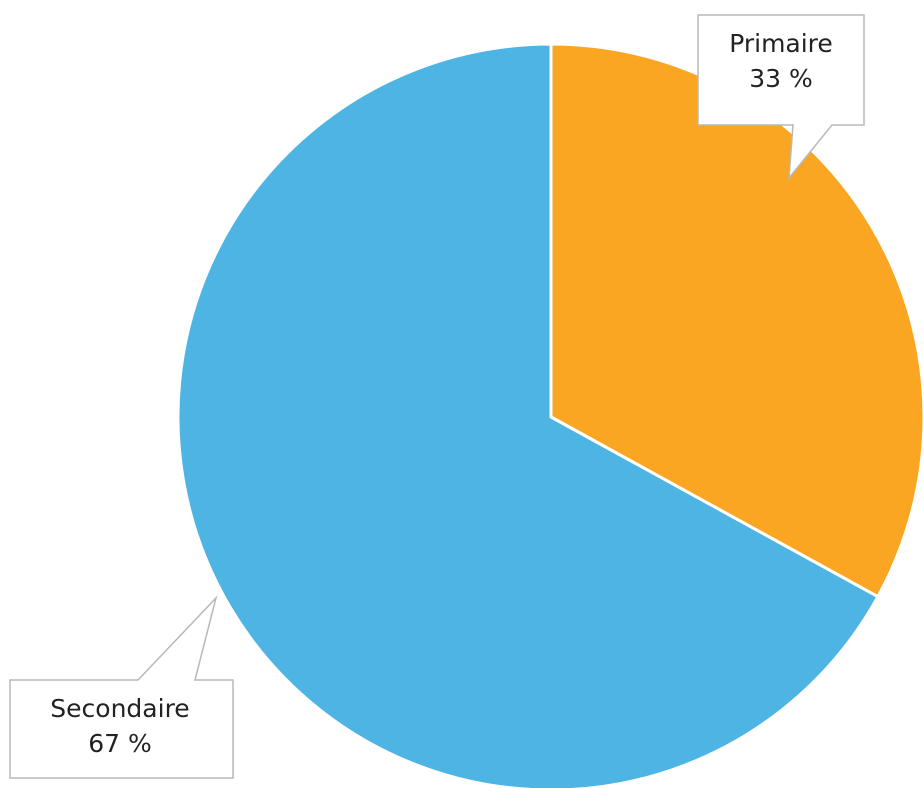 The width and height of the screenshot is (924, 788). Describe the element at coordinates (120, 743) in the screenshot. I see `slice-value-secondaire: 67 %` at that location.